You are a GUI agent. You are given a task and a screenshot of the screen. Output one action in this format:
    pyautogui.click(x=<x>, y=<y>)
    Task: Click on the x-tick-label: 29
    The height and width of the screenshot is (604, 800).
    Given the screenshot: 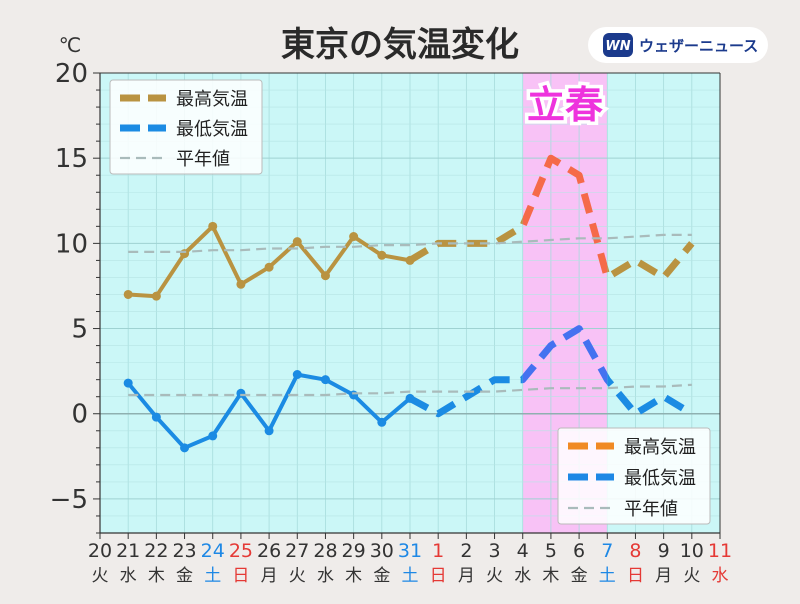 What is the action you would take?
    pyautogui.click(x=354, y=551)
    